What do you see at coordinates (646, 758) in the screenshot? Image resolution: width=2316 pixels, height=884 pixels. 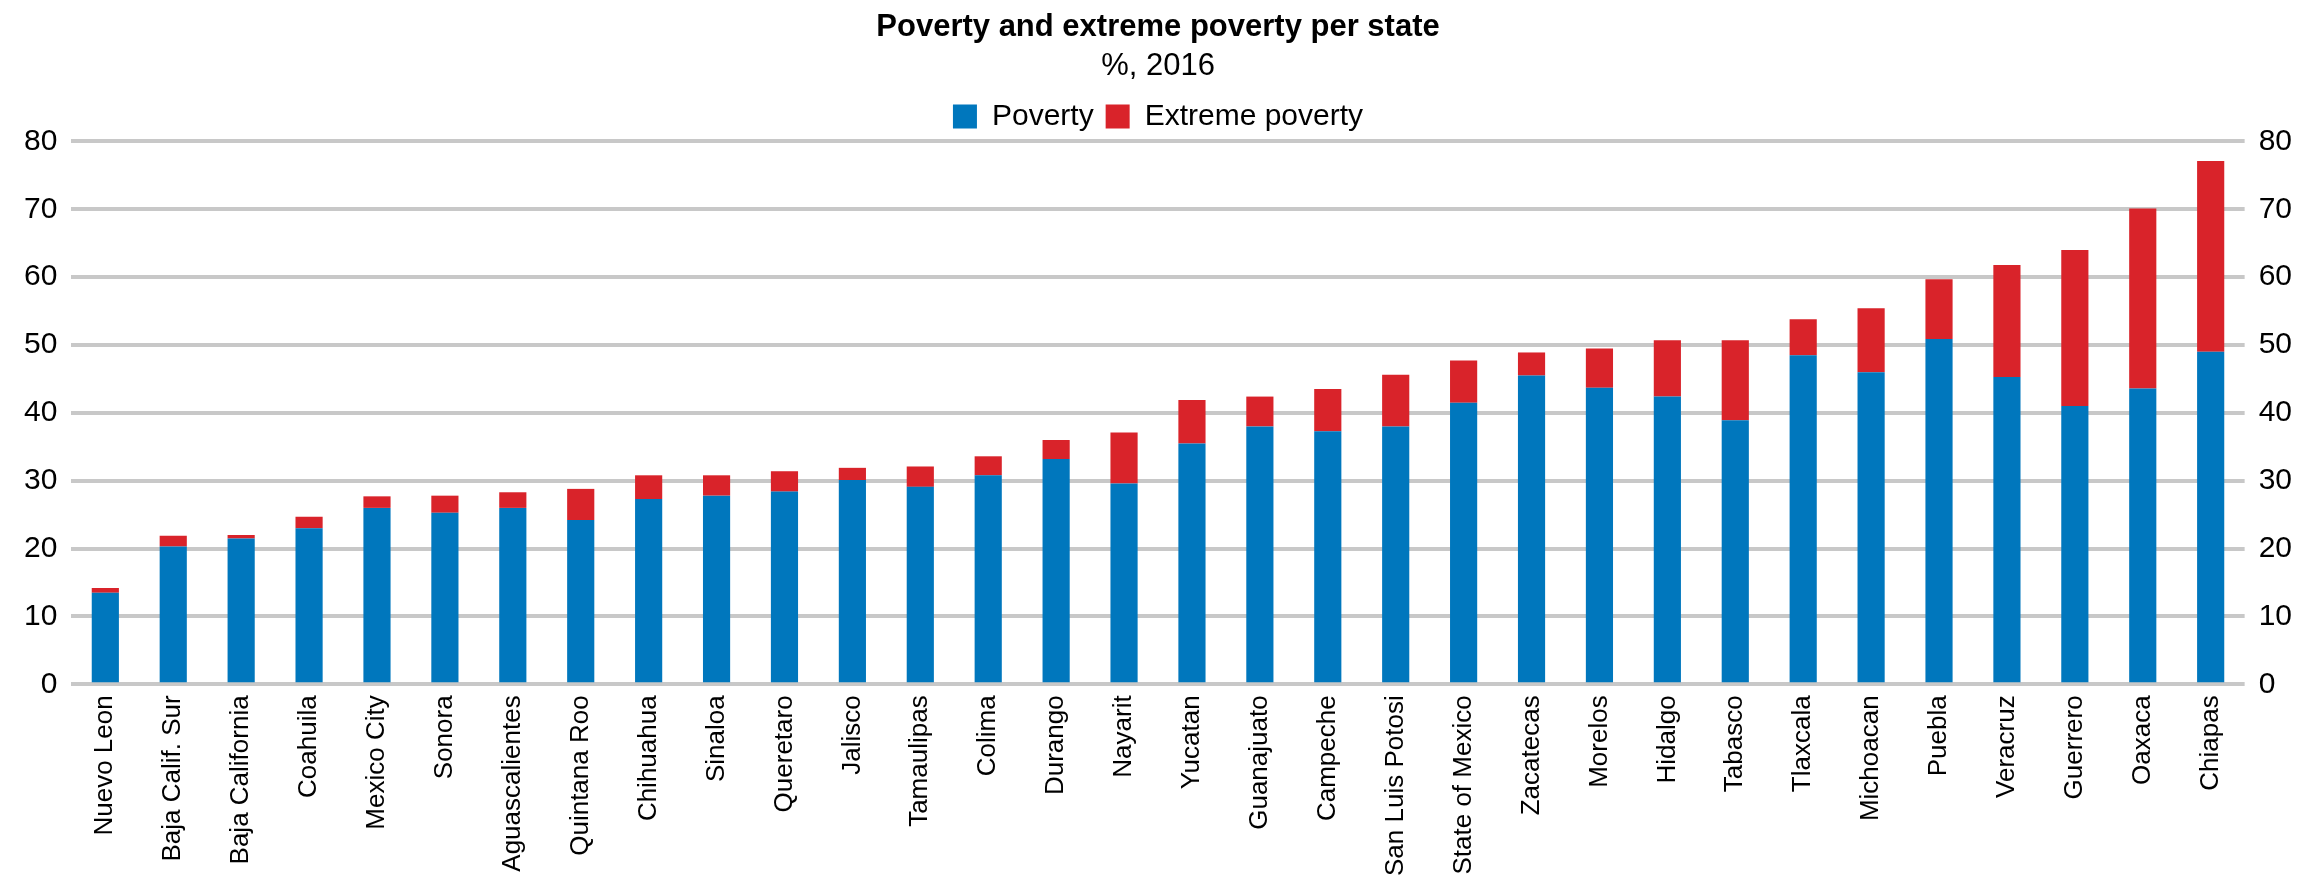 I see `x-tick-label: Chihuahua` at bounding box center [646, 758].